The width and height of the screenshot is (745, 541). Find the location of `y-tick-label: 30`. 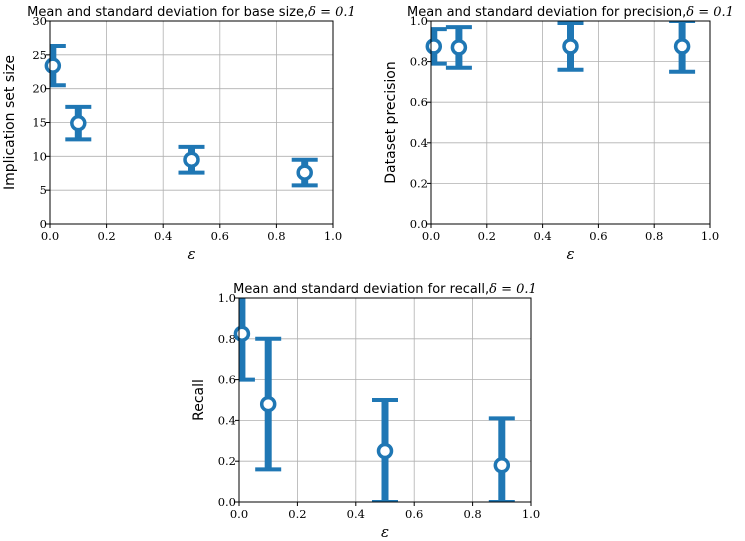

y-tick-label: 30 is located at coordinates (39, 21).